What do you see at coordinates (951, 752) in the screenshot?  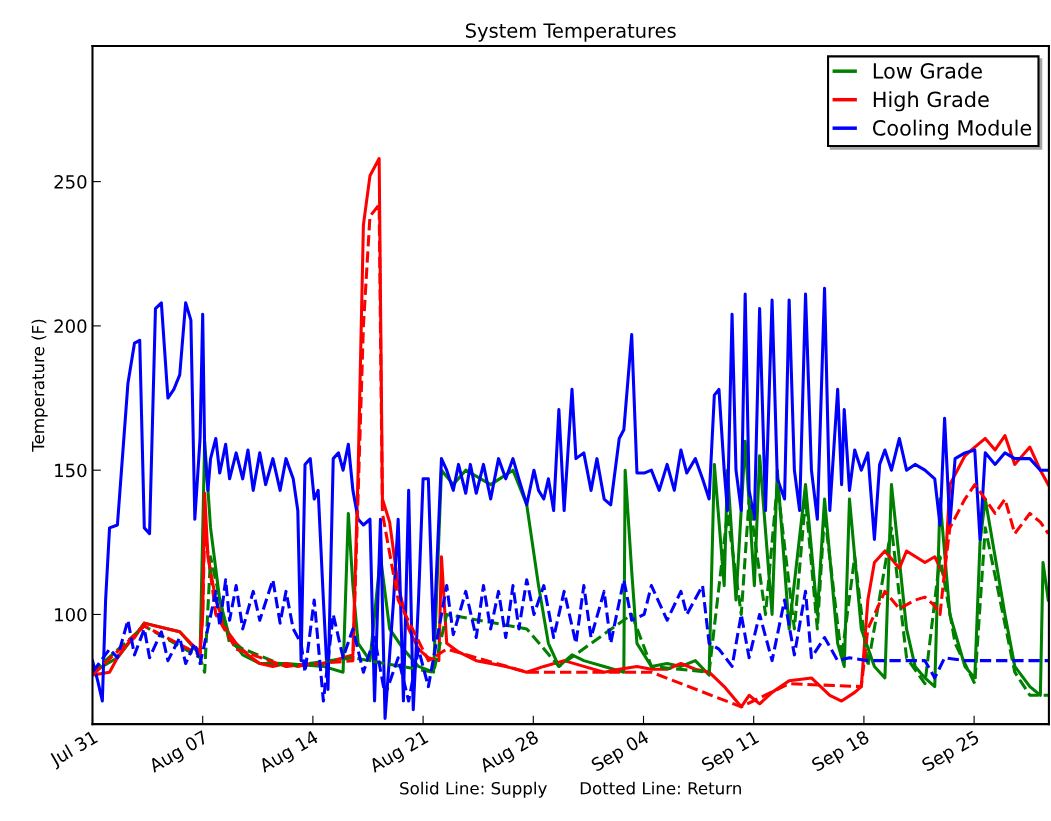 I see `x-tick-label: Sep 25` at bounding box center [951, 752].